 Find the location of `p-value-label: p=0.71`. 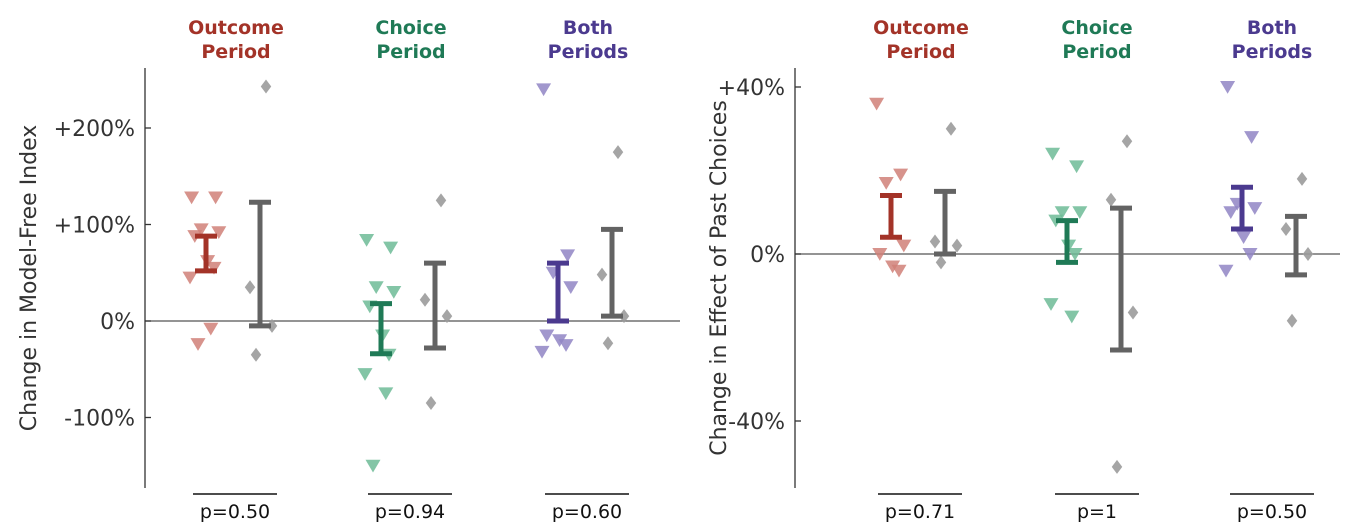

p-value-label: p=0.71 is located at coordinates (920, 512).